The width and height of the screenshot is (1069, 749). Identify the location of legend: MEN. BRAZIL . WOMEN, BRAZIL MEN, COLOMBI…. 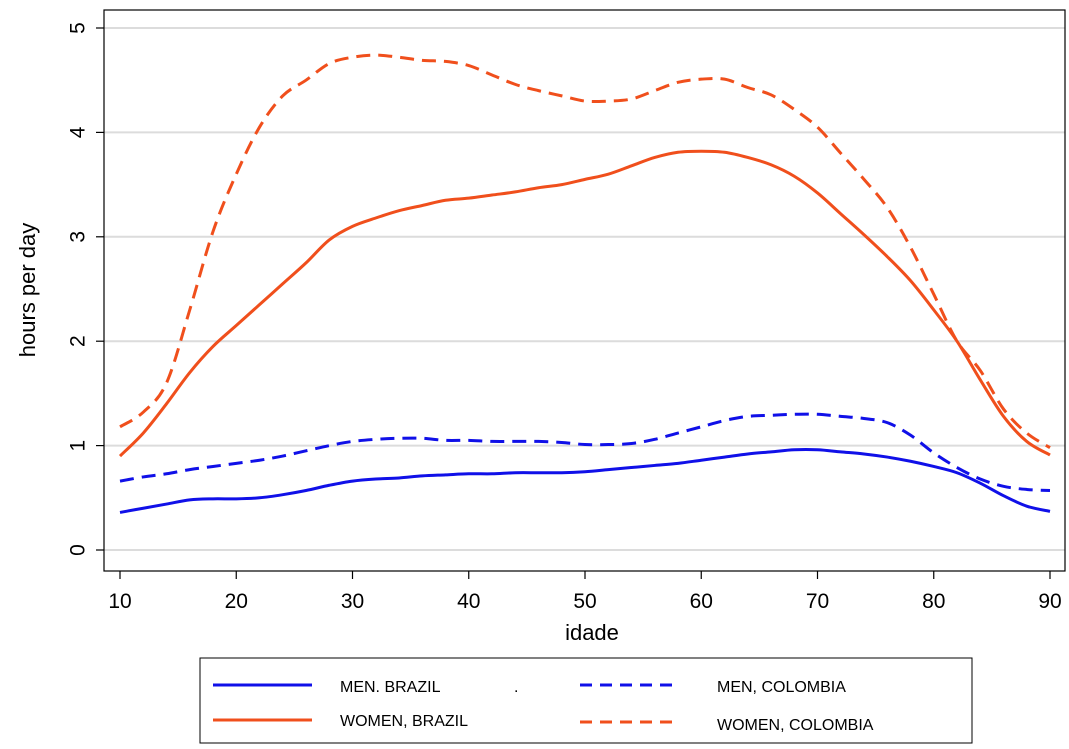
(586, 700).